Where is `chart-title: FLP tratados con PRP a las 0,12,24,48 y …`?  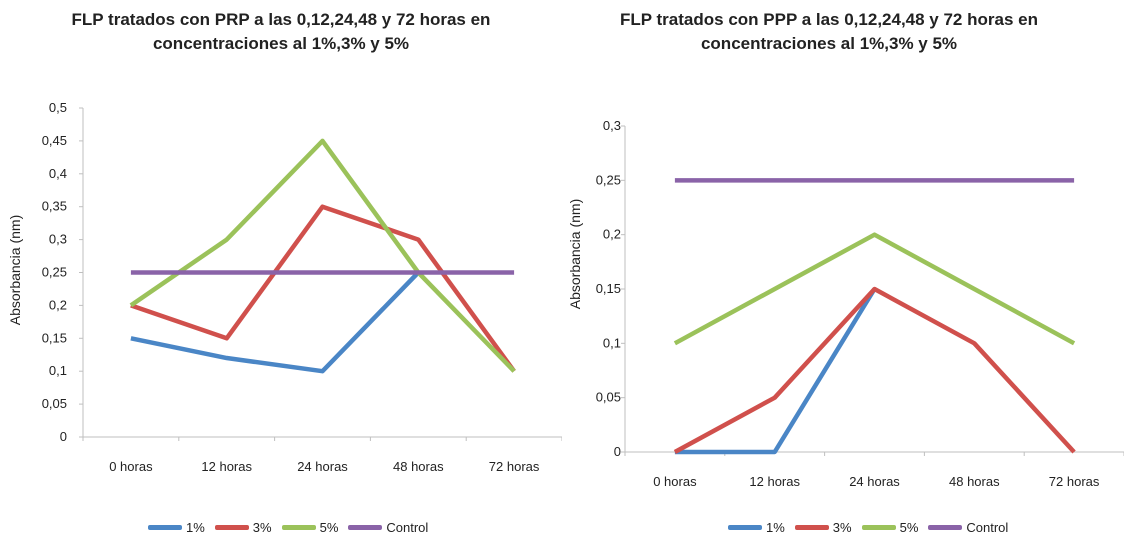
chart-title: FLP tratados con PRP a las 0,12,24,48 y … is located at coordinates (281, 31).